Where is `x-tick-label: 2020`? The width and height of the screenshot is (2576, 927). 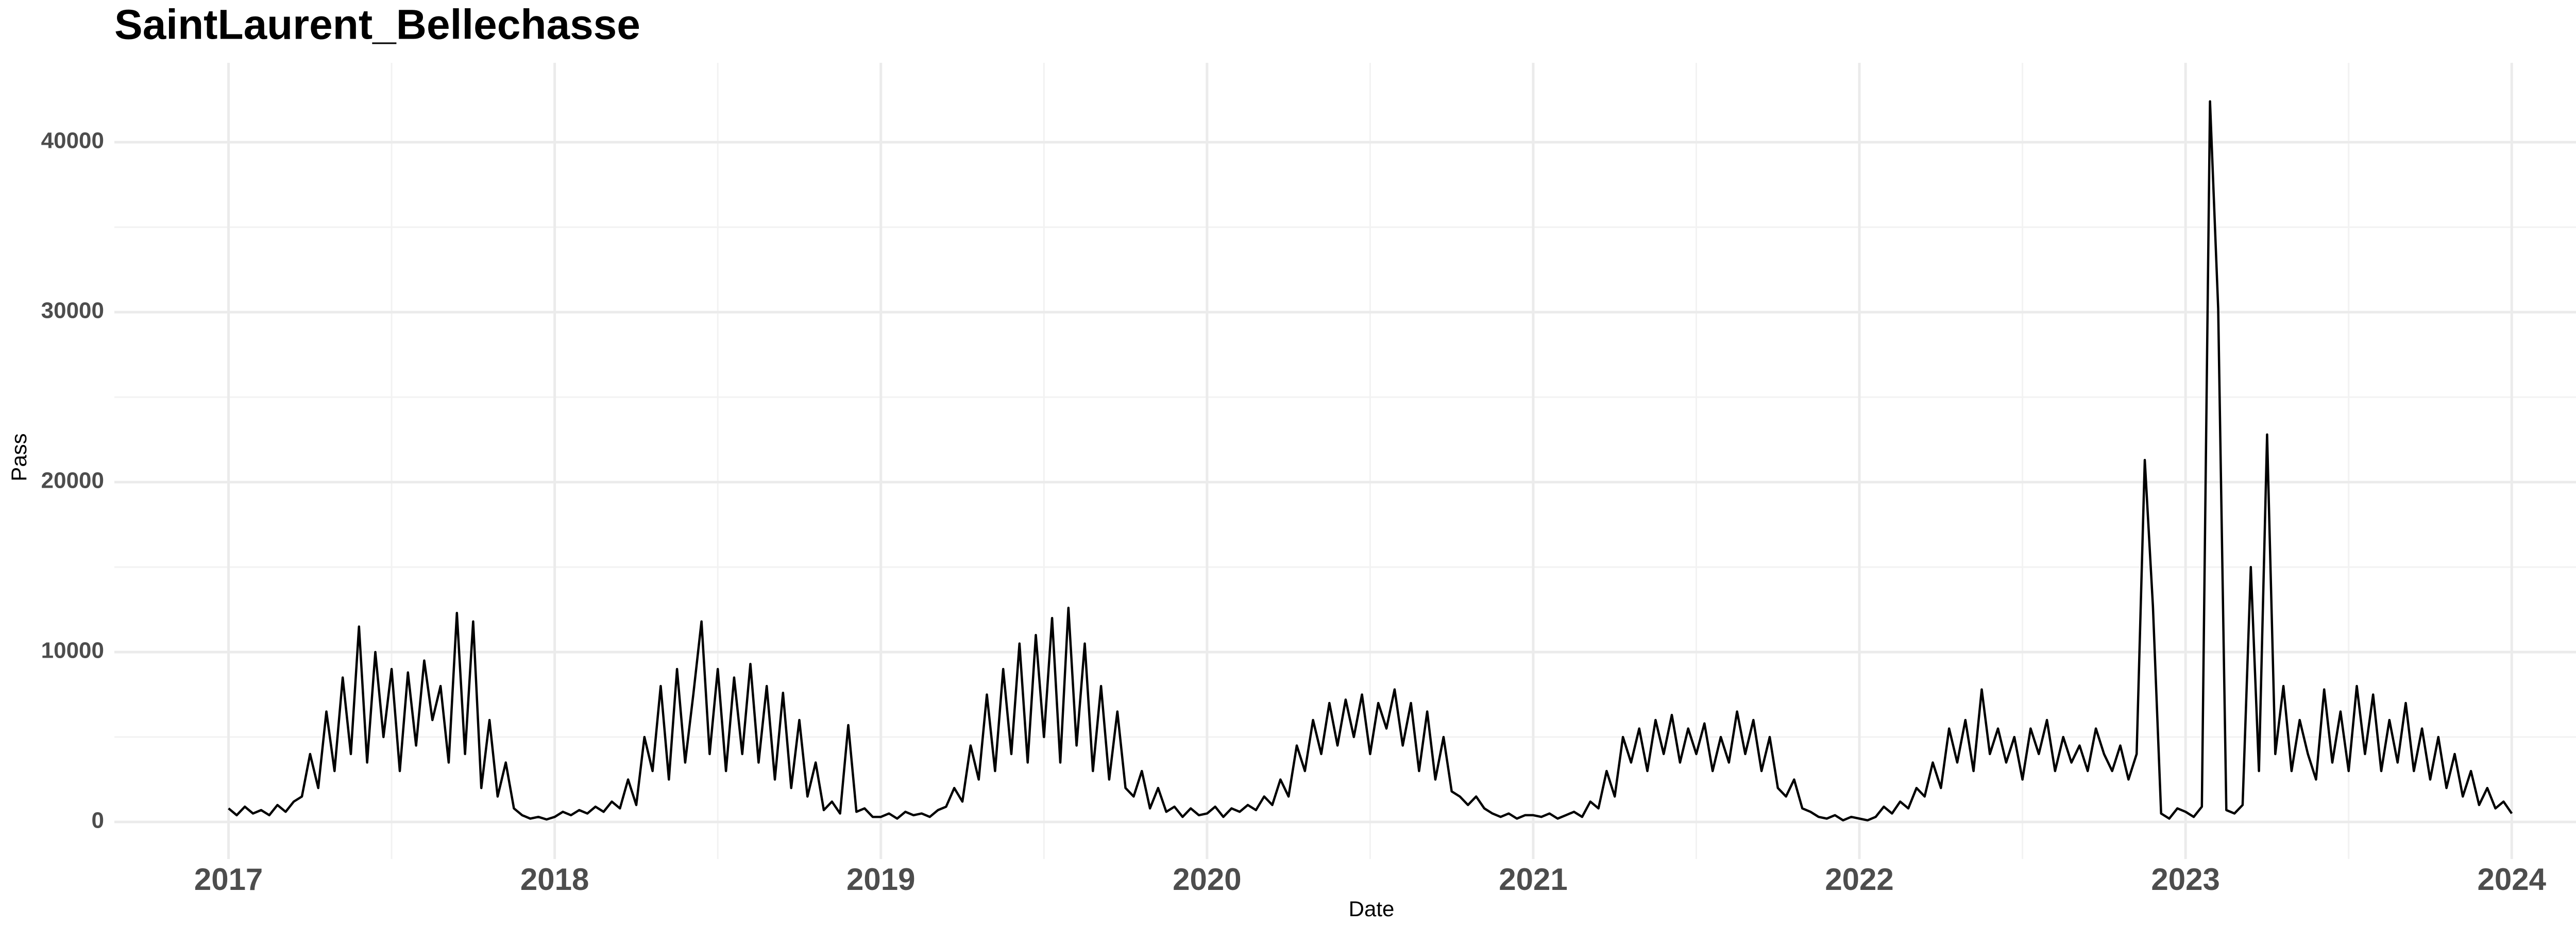
x-tick-label: 2020 is located at coordinates (1207, 879).